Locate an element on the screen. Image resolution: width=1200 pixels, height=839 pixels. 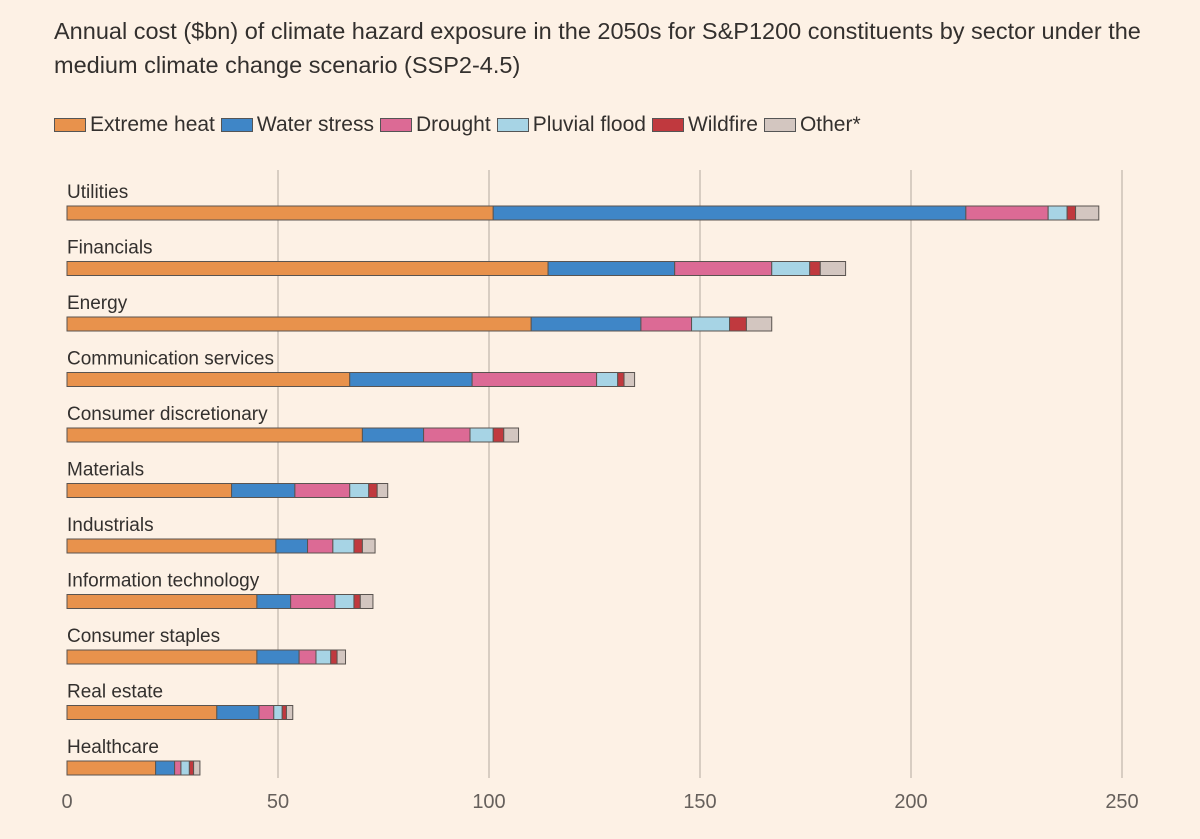
bar-healthcare-pluvial-flood is located at coordinates (185, 768).